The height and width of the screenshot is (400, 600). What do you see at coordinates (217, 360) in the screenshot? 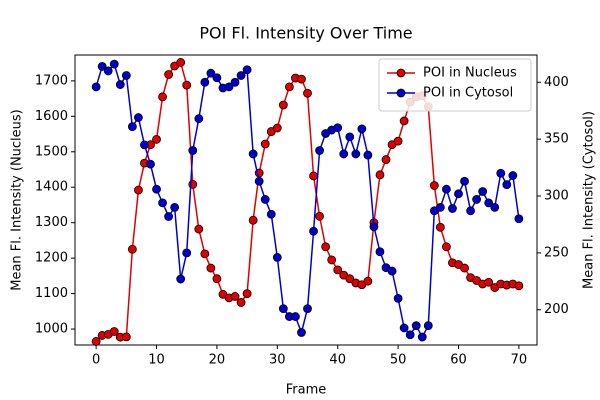
I see `x-tick-label: 20` at bounding box center [217, 360].